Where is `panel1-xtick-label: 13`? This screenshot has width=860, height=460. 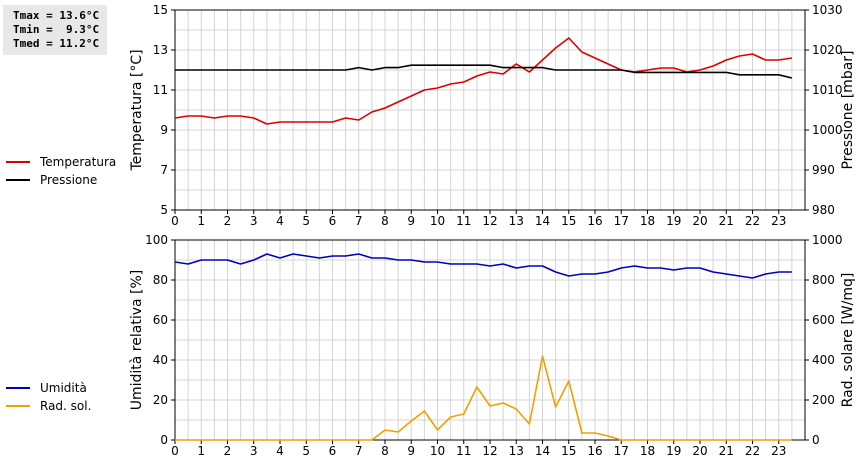 panel1-xtick-label: 13 is located at coordinates (516, 221).